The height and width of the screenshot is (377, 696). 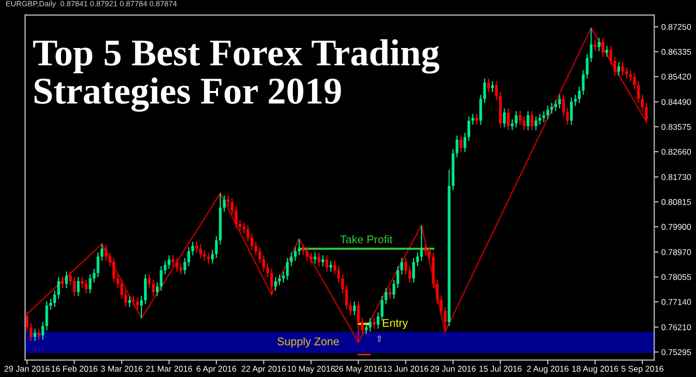 I want to click on x-tick-label: 26 May 2016, so click(x=358, y=370).